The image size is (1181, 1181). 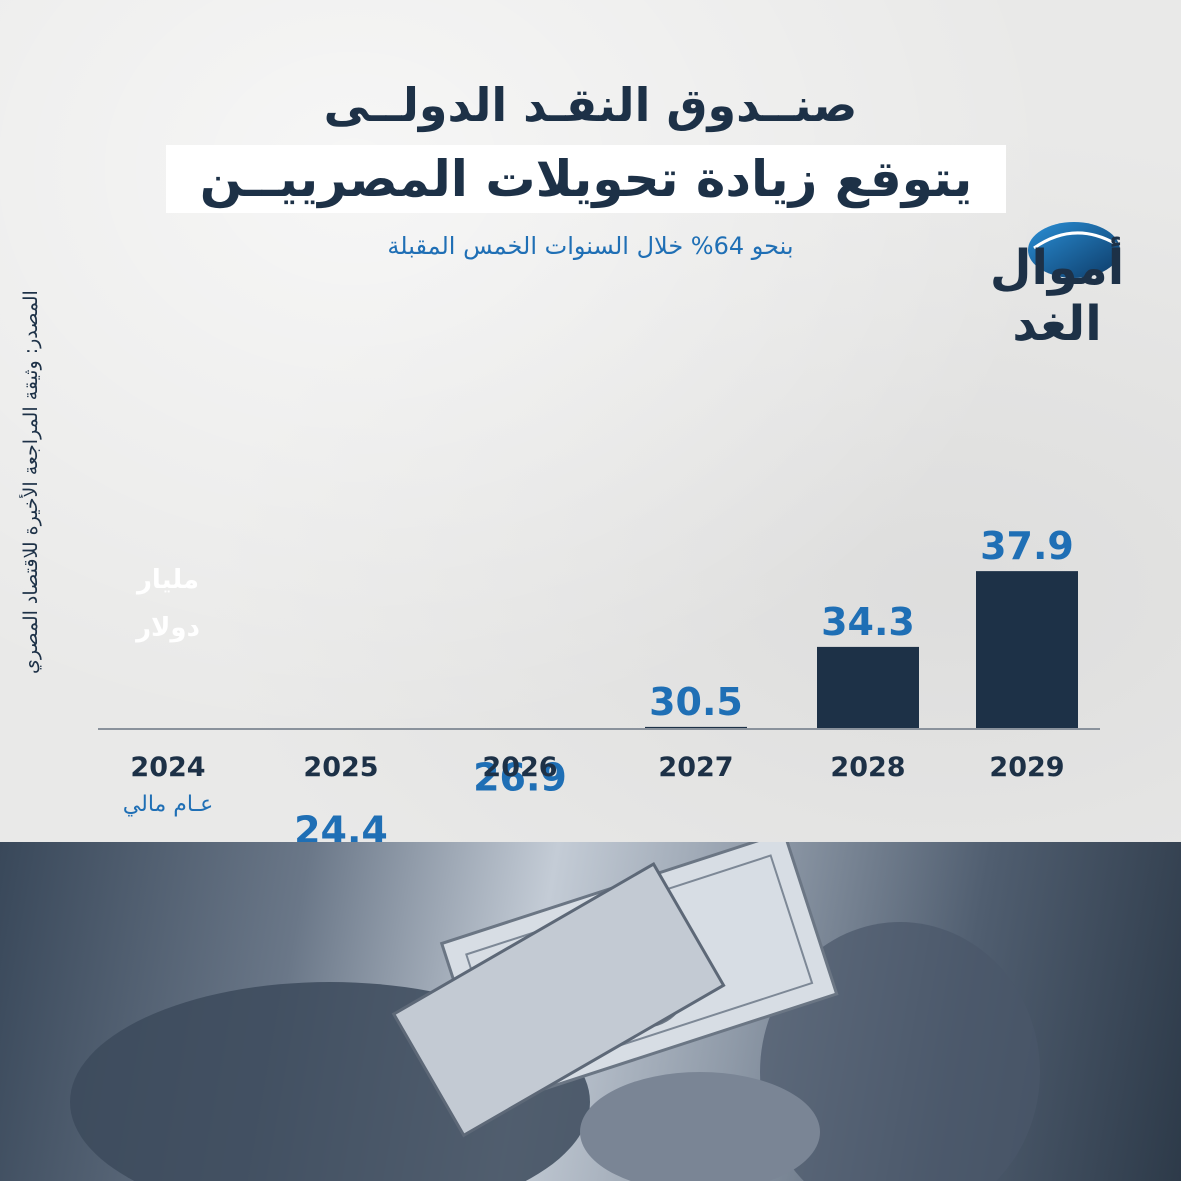 What do you see at coordinates (167, 767) in the screenshot?
I see `tick-label-2024: 2024` at bounding box center [167, 767].